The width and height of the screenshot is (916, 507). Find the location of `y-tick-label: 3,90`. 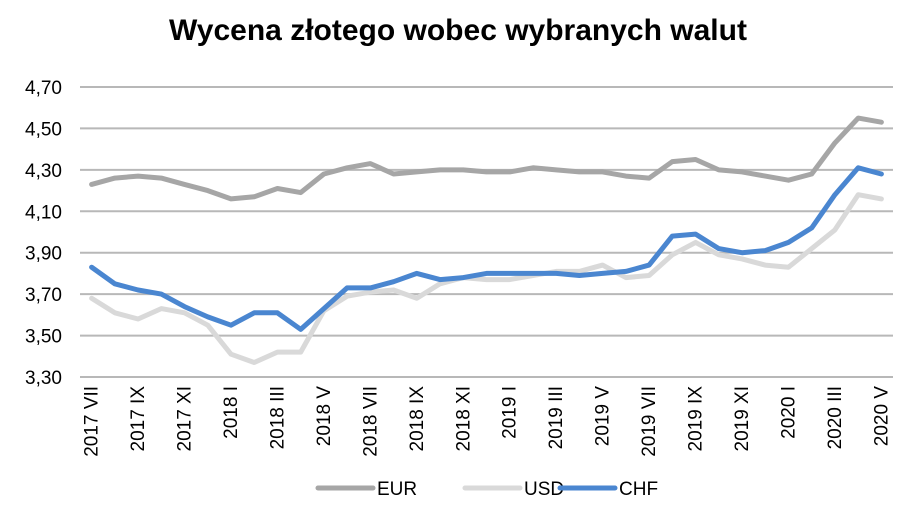

y-tick-label: 3,90 is located at coordinates (43, 254).